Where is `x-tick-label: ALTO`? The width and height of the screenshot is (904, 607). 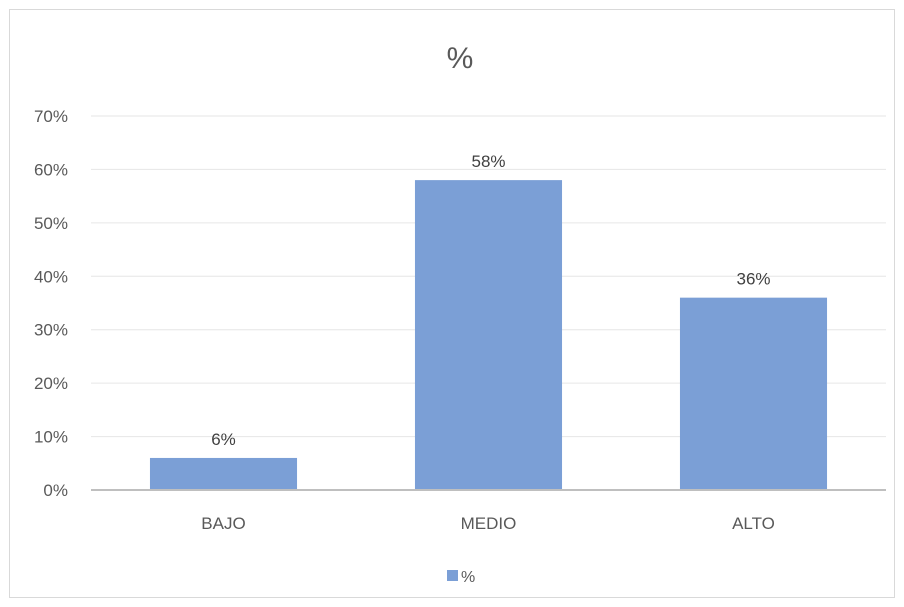
x-tick-label: ALTO is located at coordinates (753, 523).